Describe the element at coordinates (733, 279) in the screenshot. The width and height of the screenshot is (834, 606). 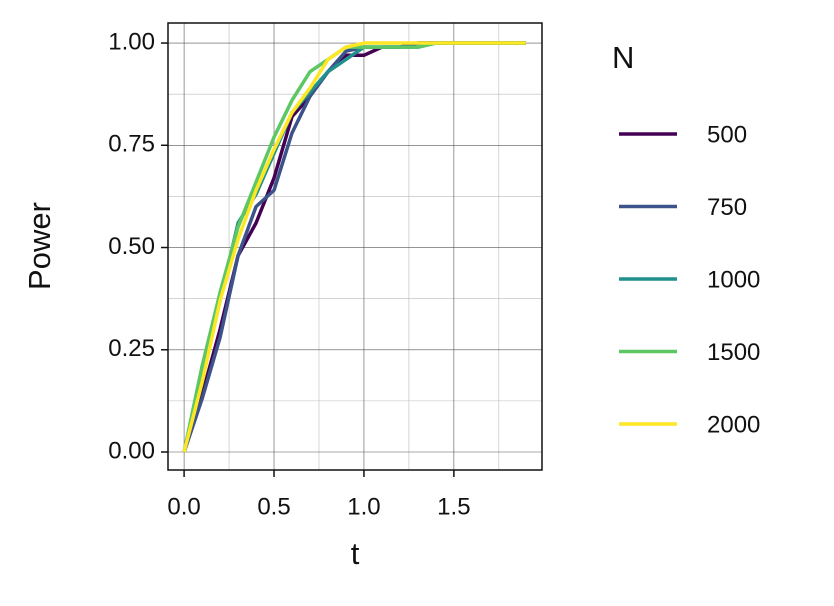
I see `legend-label: 1000` at that location.